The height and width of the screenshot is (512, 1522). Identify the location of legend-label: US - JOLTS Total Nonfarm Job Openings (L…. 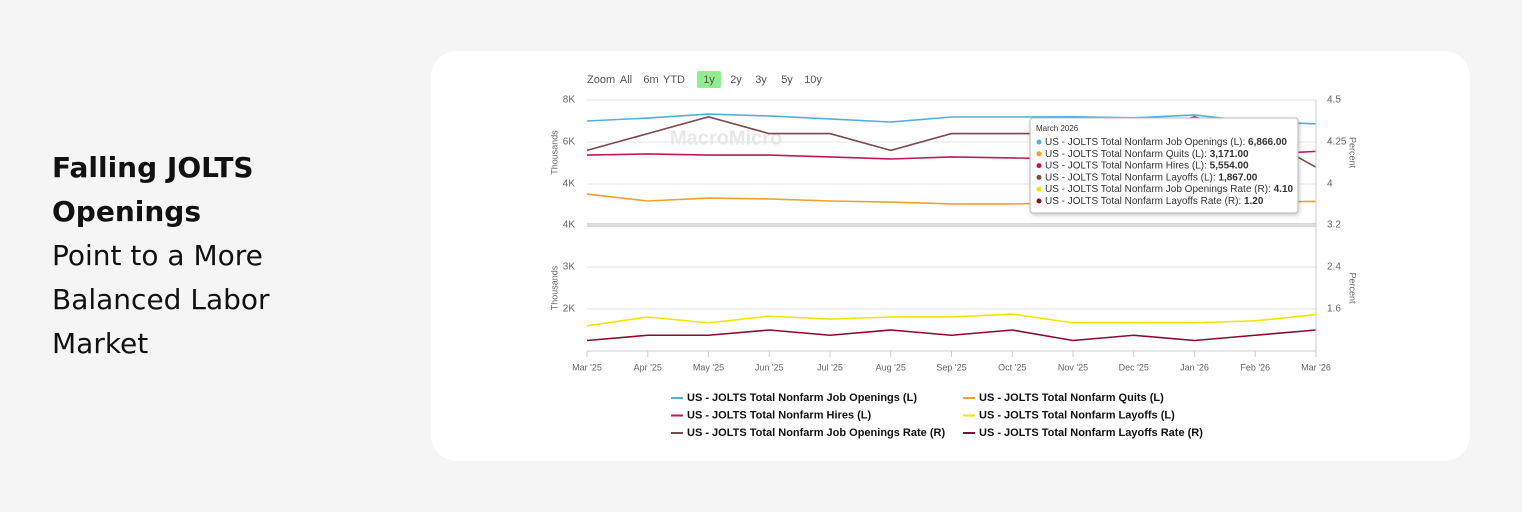
(802, 398).